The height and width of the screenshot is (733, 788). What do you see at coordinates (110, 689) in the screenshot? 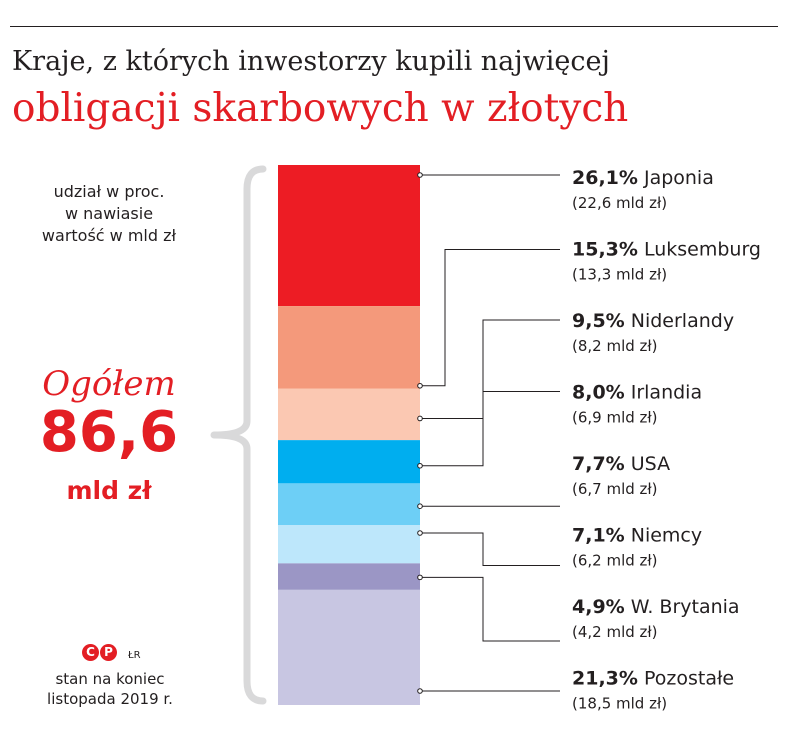
I see `data-status-note: stan na koniec listopada 2019 r.` at bounding box center [110, 689].